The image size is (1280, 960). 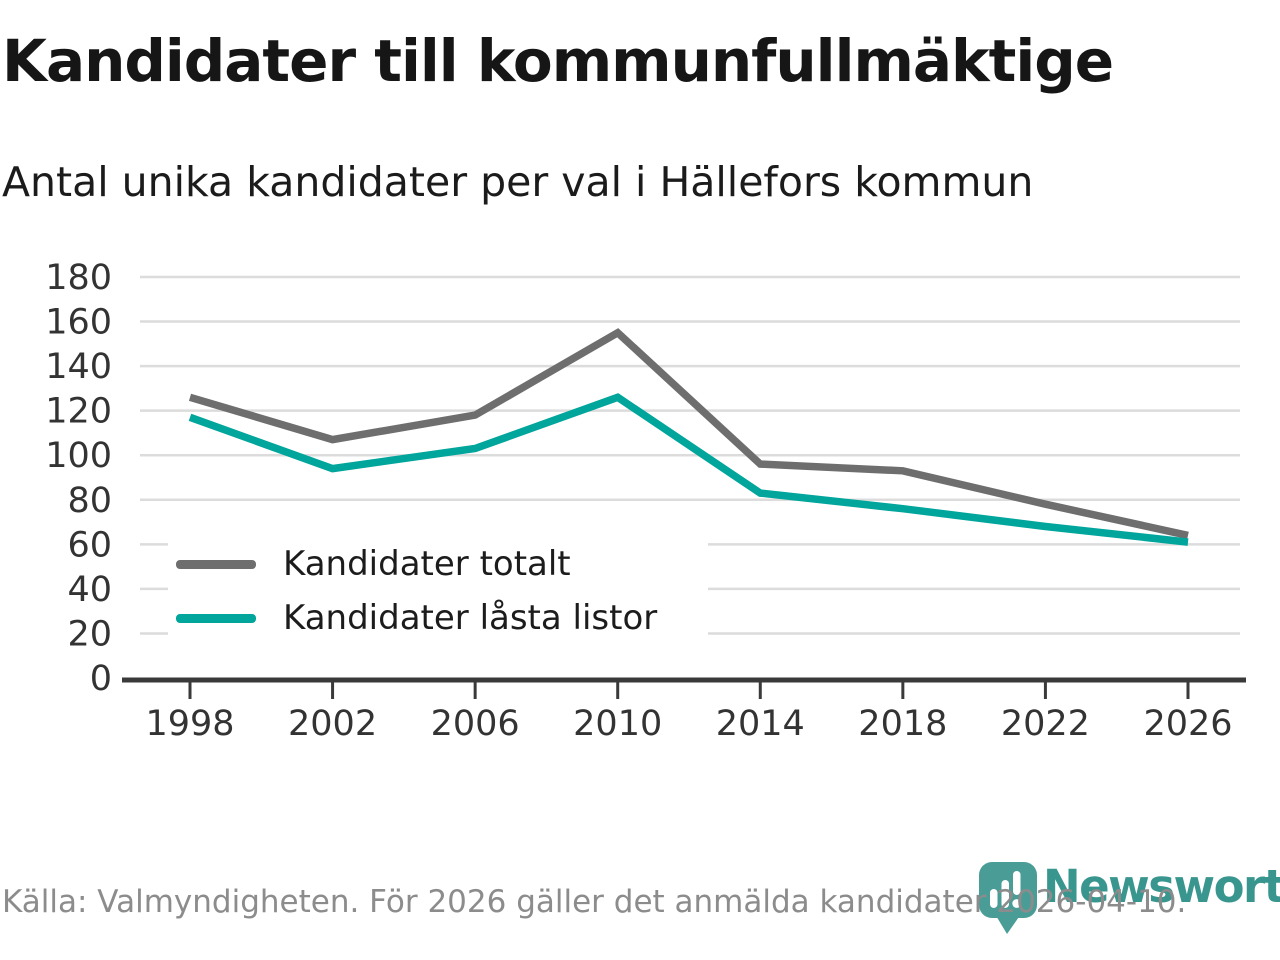 I want to click on y-tick-label: 160, so click(x=78, y=323).